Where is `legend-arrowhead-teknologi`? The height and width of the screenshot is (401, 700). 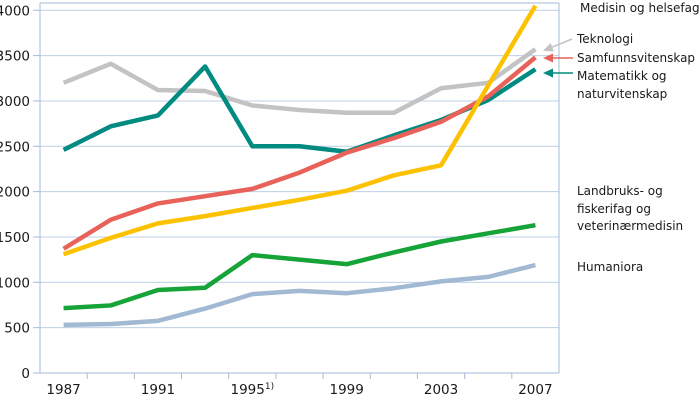 legend-arrowhead-teknologi is located at coordinates (548, 47).